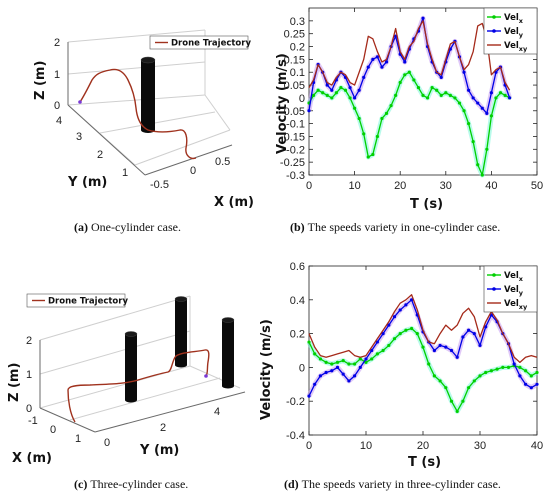 The width and height of the screenshot is (550, 503). I want to click on panel-b-ytick-label: -0.05, so click(292, 112).